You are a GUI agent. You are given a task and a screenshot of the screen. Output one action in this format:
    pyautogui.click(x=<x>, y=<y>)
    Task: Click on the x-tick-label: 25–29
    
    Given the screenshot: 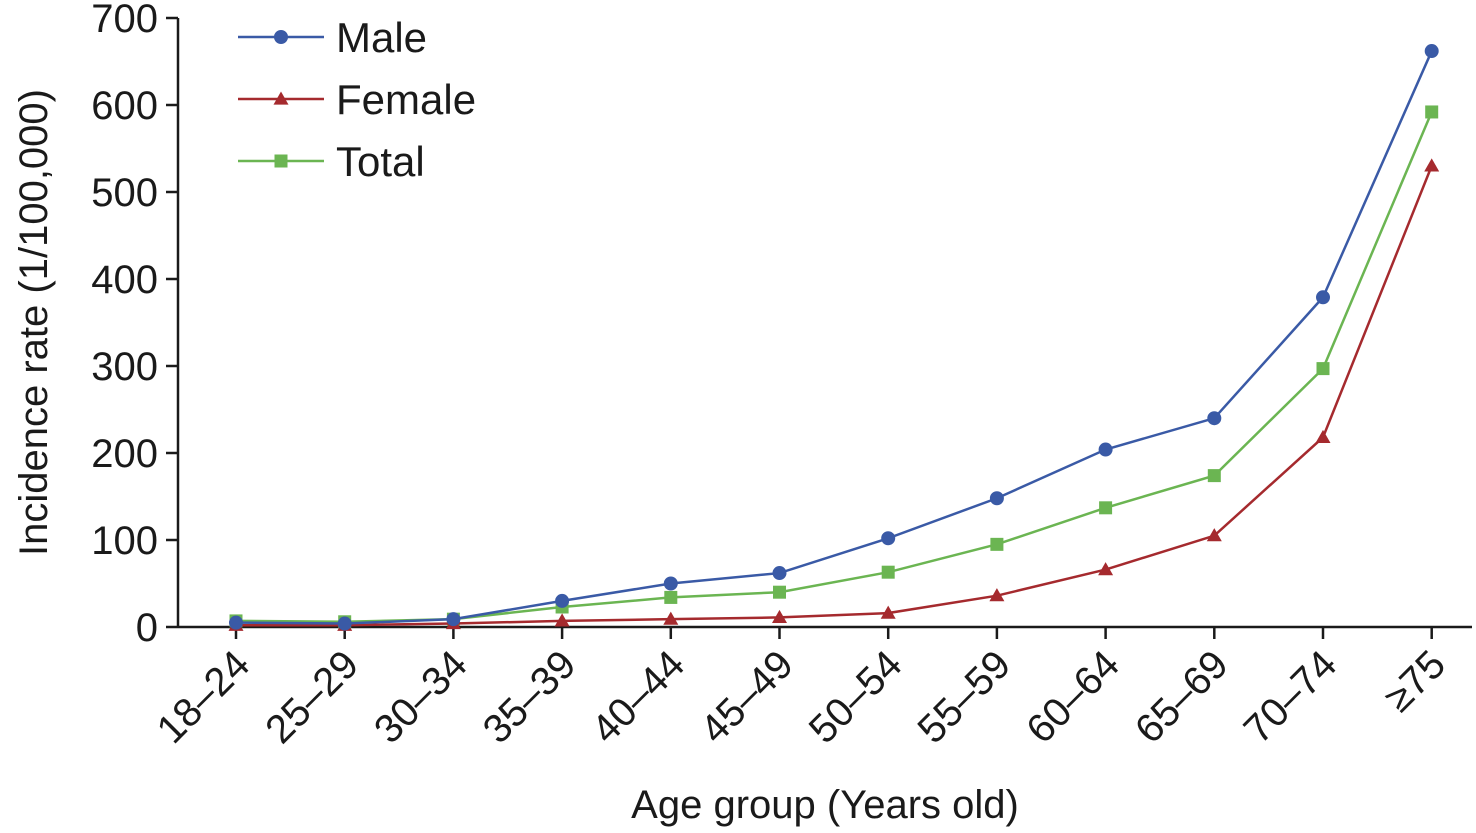 What is the action you would take?
    pyautogui.click(x=312, y=697)
    